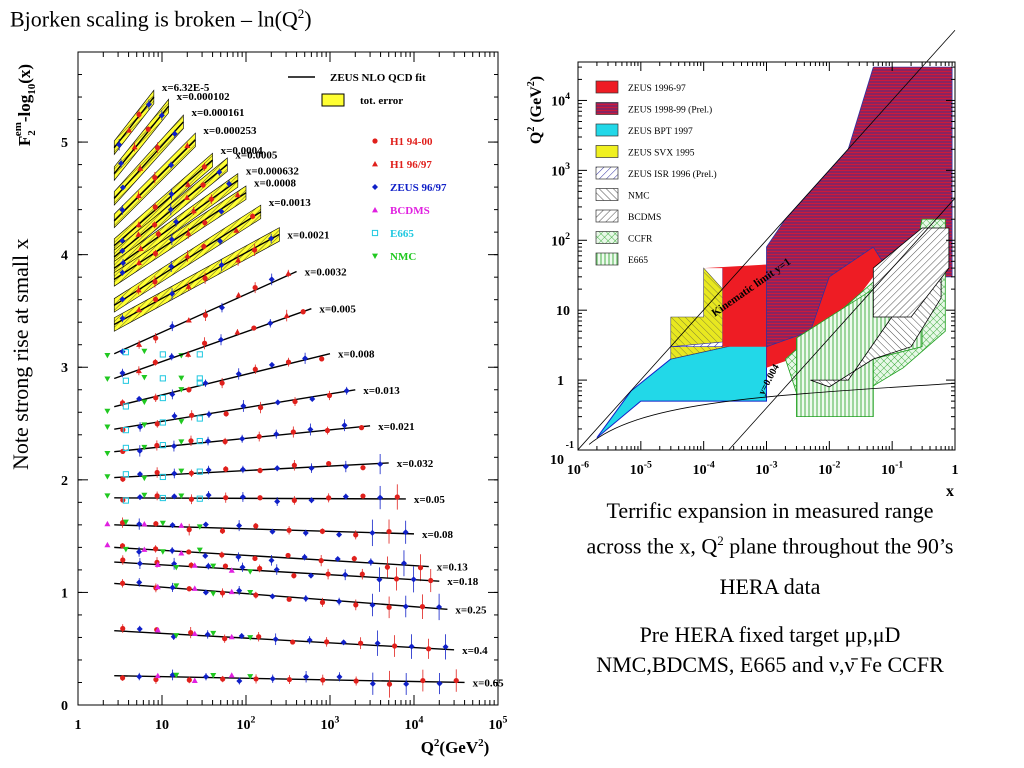  I want to click on legend-label: NMC, so click(403, 257).